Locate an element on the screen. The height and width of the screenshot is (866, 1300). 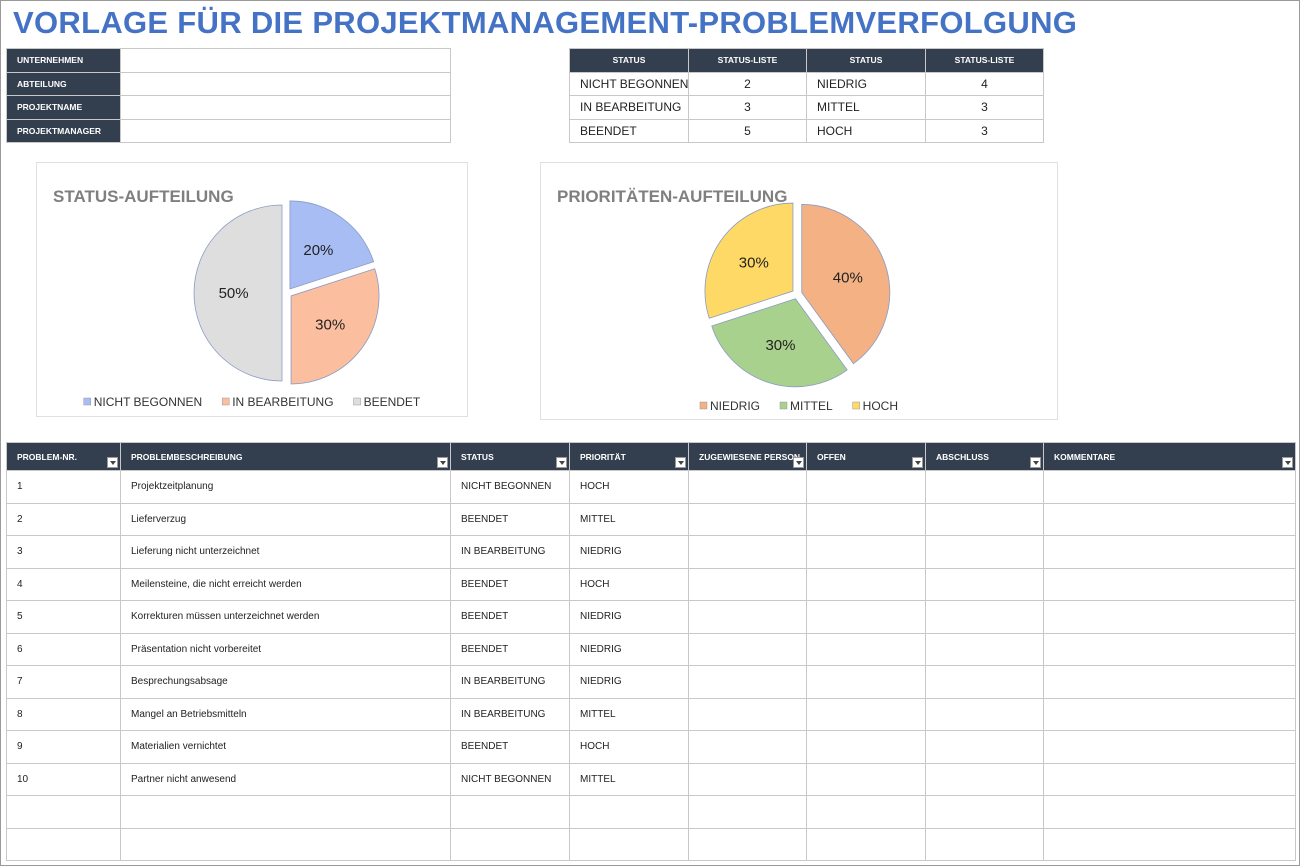
summary-cell: BEENDET is located at coordinates (629, 130).